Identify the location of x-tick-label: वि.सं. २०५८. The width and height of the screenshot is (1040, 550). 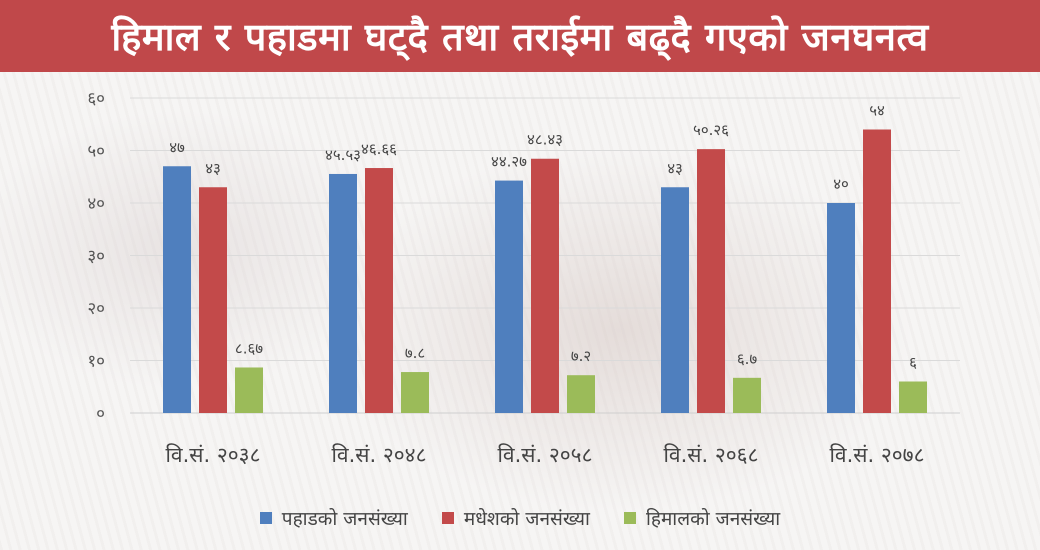
(544, 455).